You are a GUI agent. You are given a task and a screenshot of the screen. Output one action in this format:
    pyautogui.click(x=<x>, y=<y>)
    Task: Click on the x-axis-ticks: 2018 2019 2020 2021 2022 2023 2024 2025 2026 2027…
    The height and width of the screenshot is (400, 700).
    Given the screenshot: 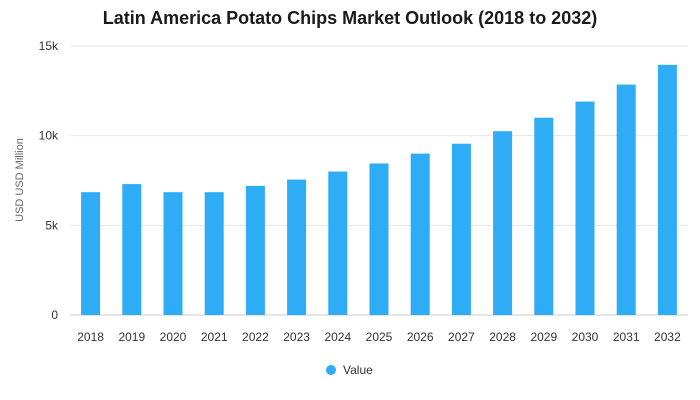 What is the action you would take?
    pyautogui.click(x=379, y=337)
    